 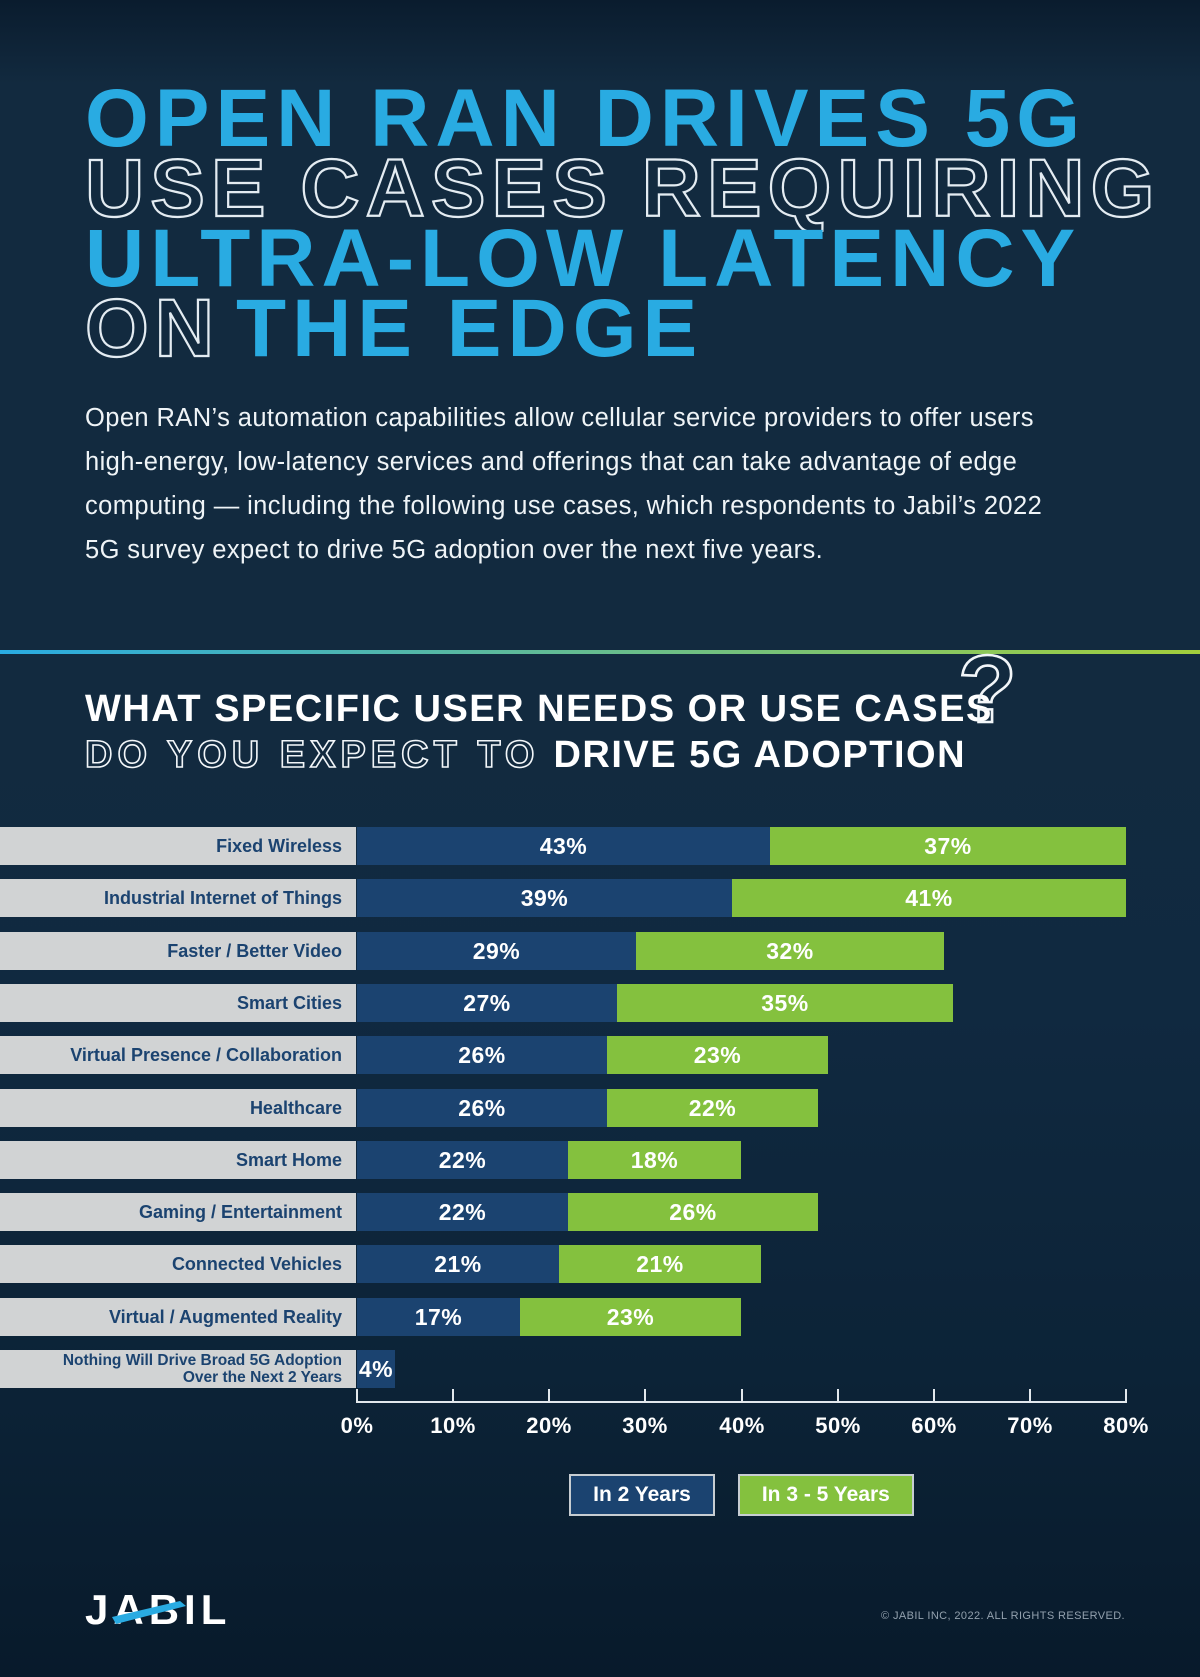 I want to click on bar-value-label: 35%, so click(x=785, y=1002).